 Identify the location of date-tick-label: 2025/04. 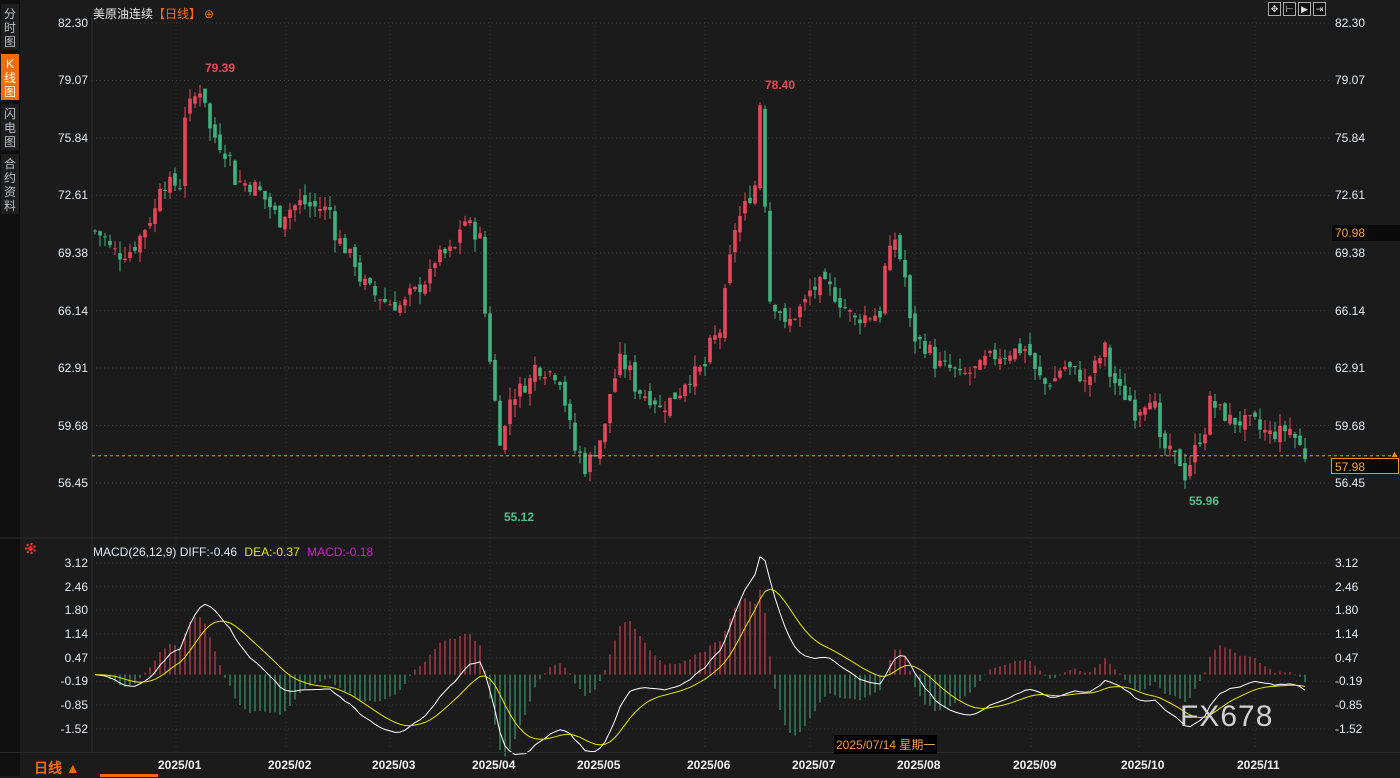
(494, 765).